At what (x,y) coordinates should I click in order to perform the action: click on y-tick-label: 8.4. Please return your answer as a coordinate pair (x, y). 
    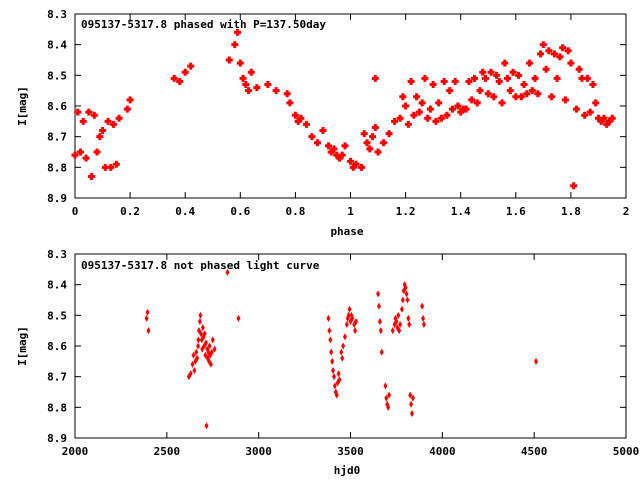
    Looking at the image, I should click on (57, 285).